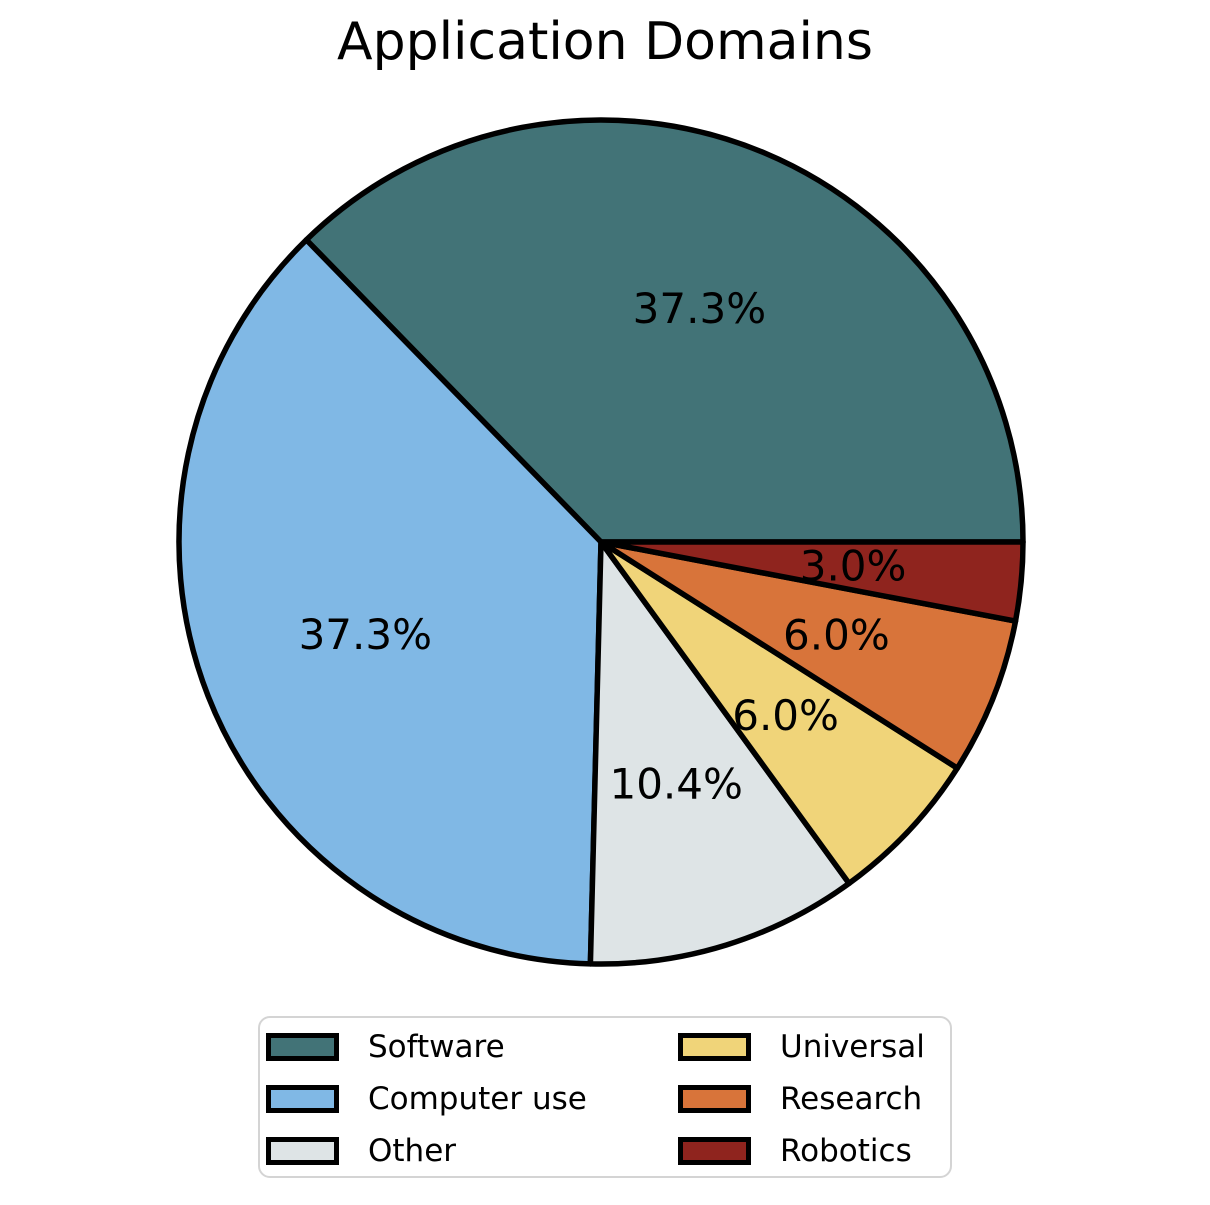 This screenshot has height=1205, width=1210. What do you see at coordinates (851, 1099) in the screenshot?
I see `legend-label-research: Research` at bounding box center [851, 1099].